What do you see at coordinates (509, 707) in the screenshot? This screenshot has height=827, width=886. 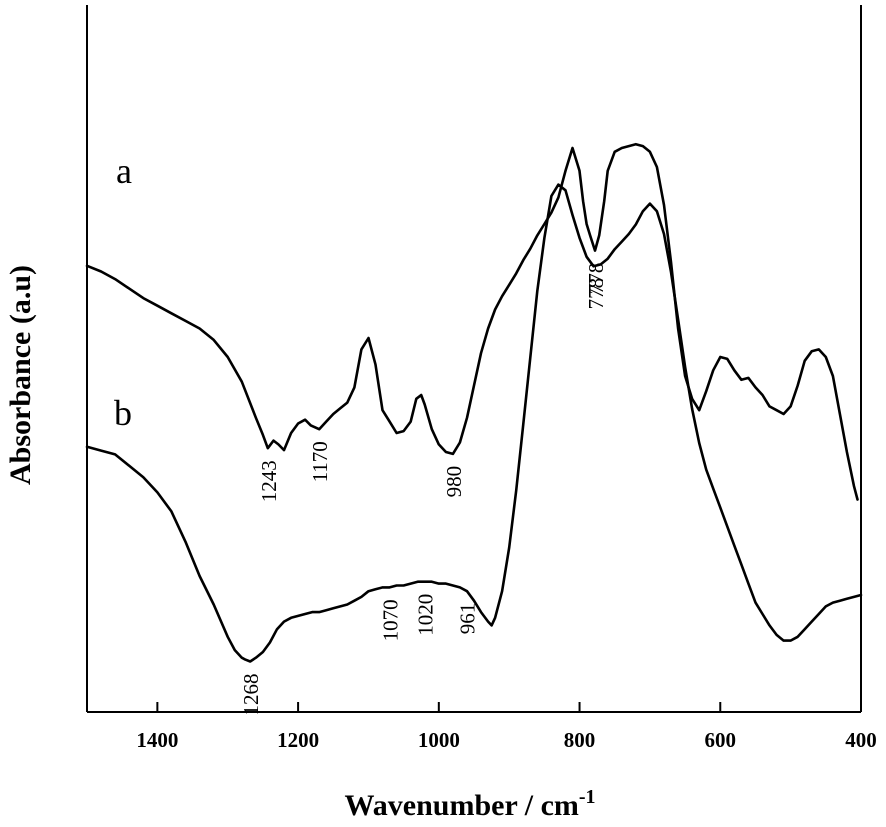 I see `x-ticks` at bounding box center [509, 707].